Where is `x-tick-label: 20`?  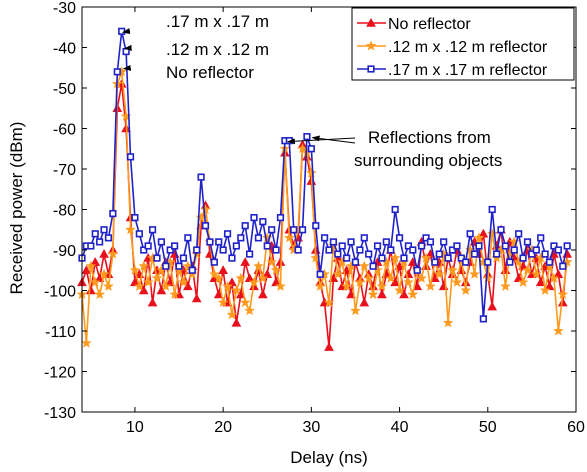 x-tick-label: 20 is located at coordinates (223, 427).